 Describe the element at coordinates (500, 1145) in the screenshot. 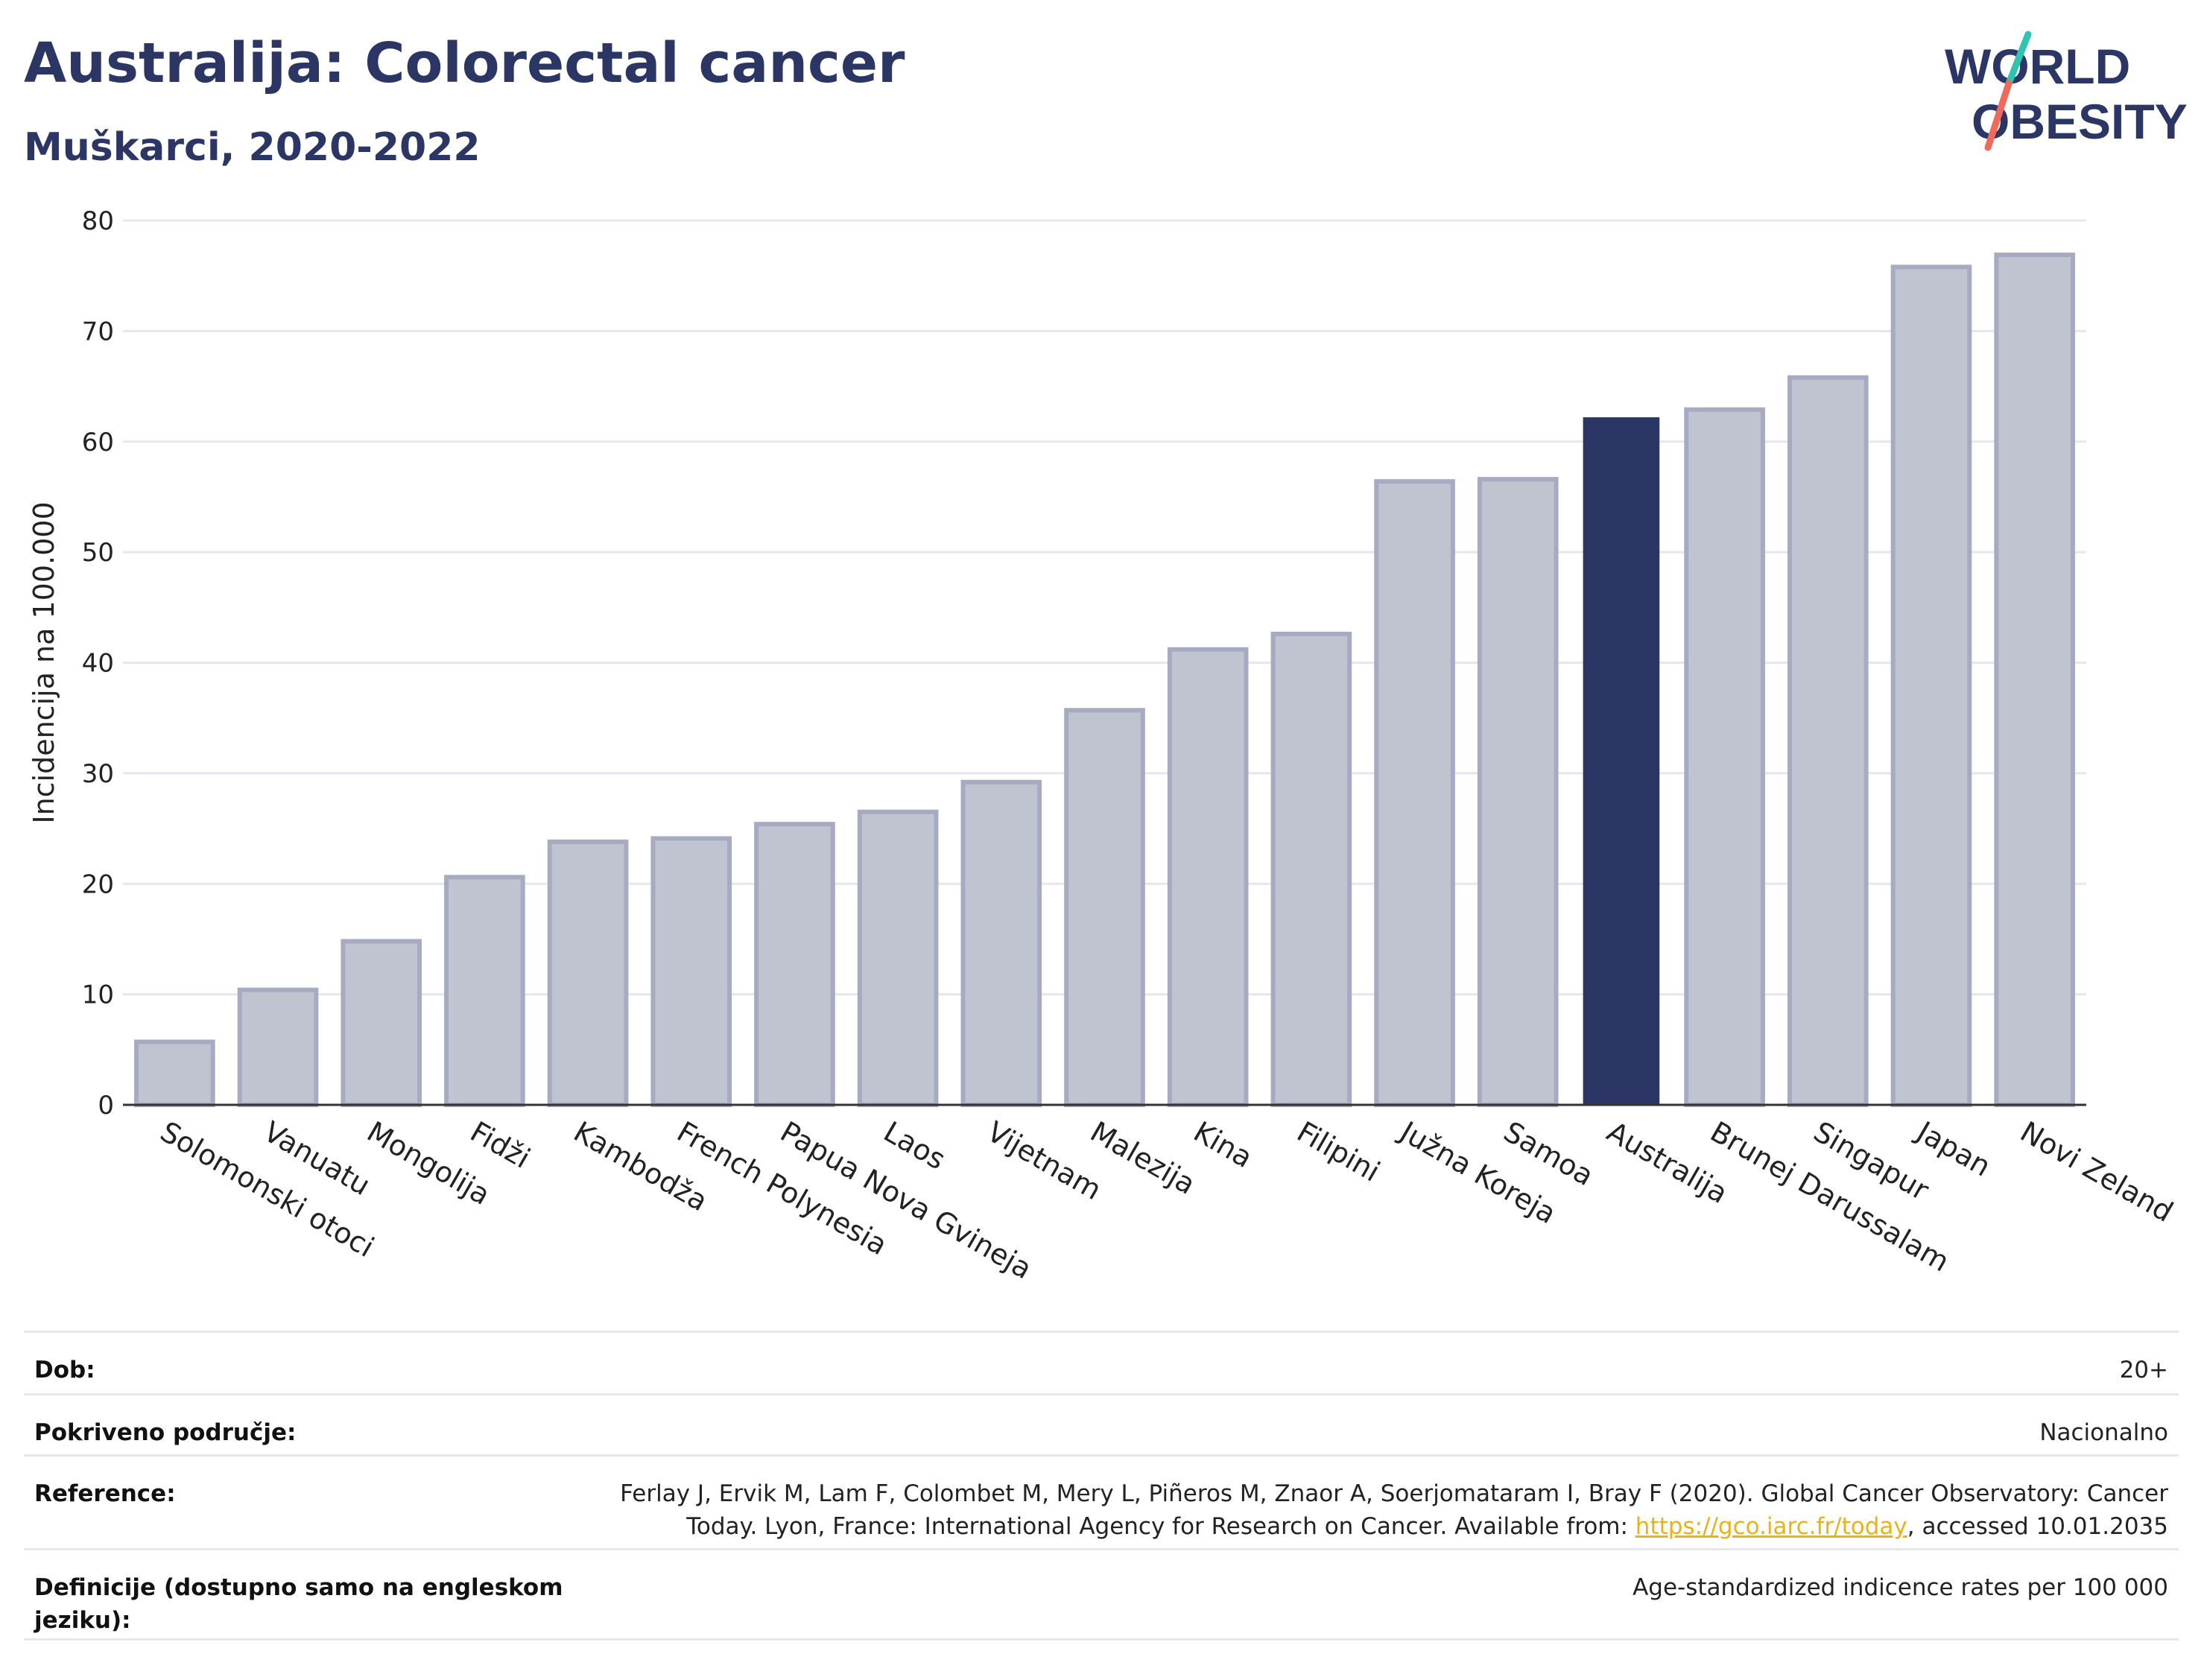

I see `x-tick-label: Fidži` at that location.